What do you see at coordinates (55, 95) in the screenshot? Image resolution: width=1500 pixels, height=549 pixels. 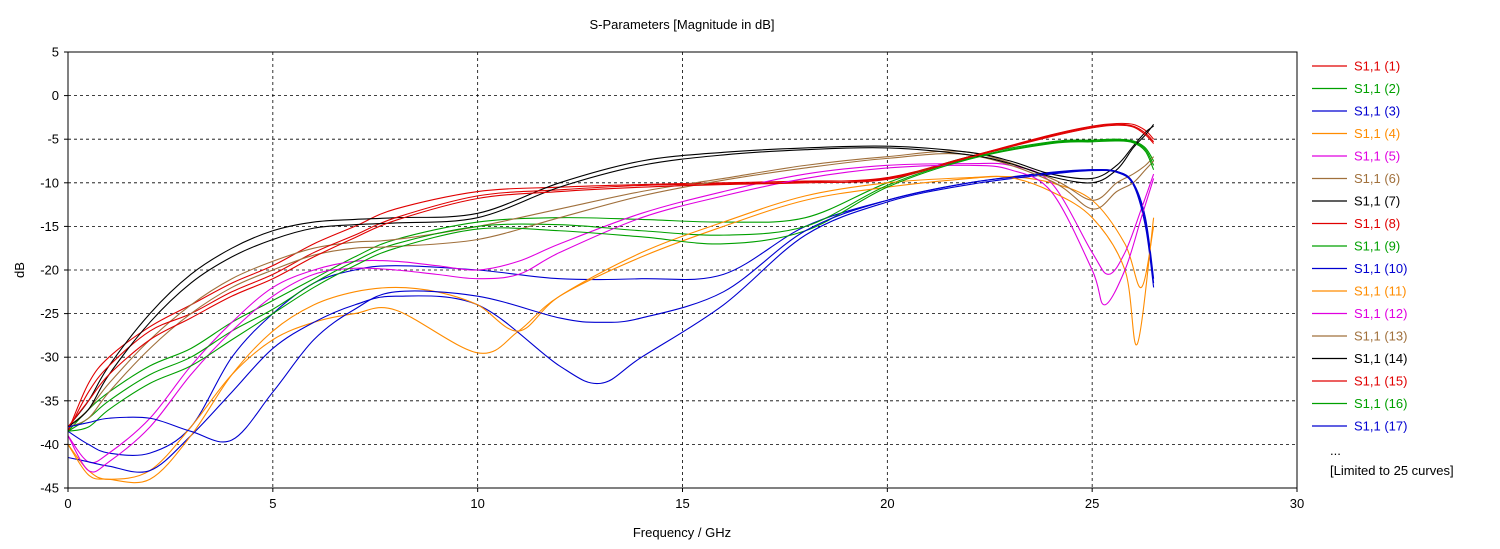 I see `y-tick-label: 0` at bounding box center [55, 95].